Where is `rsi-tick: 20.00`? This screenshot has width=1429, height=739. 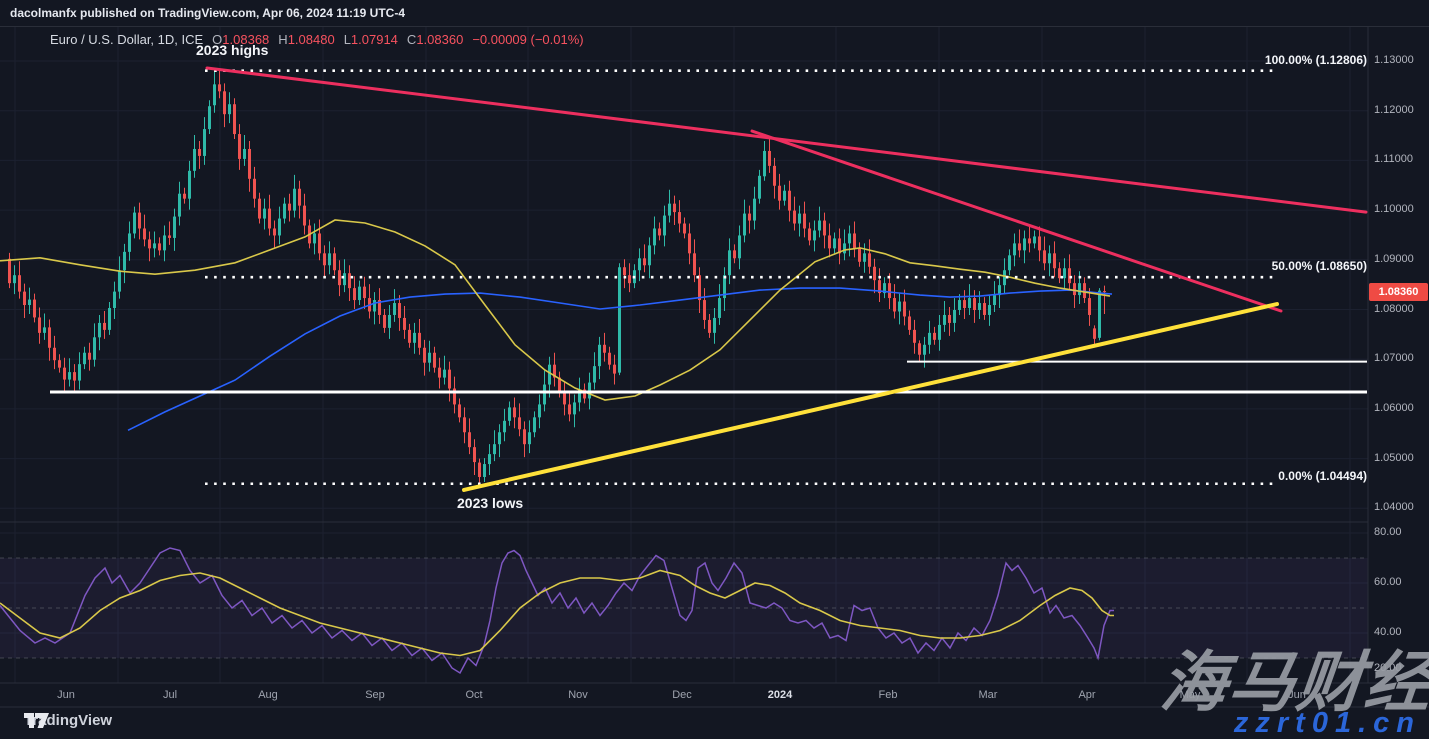 rsi-tick: 20.00 is located at coordinates (1388, 668).